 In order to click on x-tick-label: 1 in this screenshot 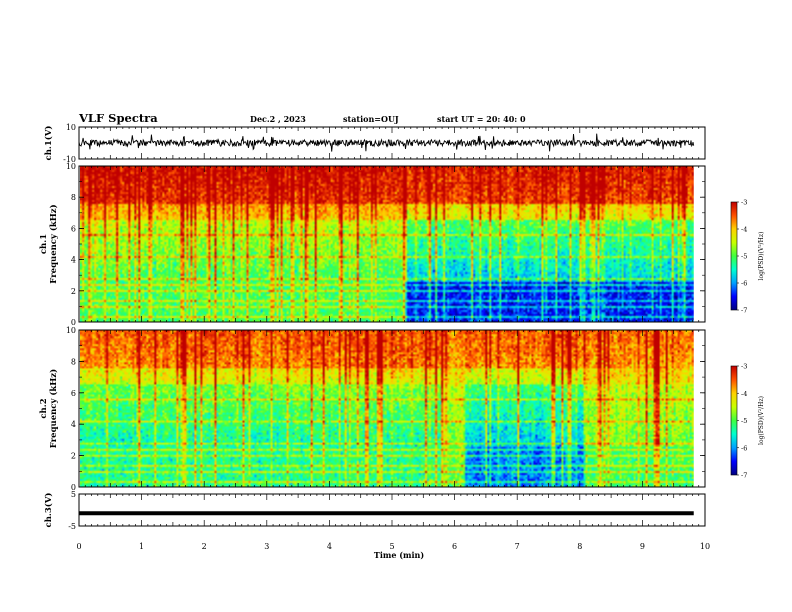, I will do `click(141, 546)`.